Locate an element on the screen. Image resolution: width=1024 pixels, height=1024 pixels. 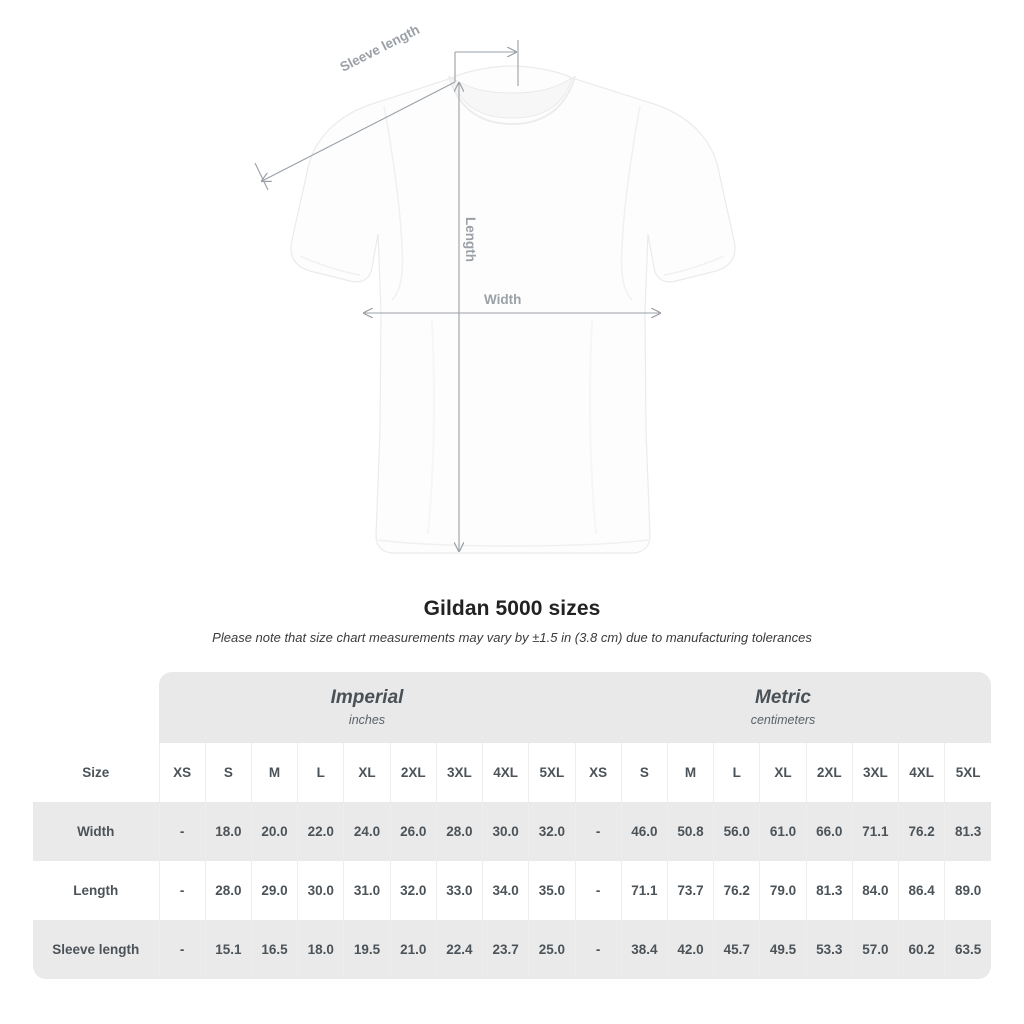
measurement-cell: 49.5 is located at coordinates (783, 949).